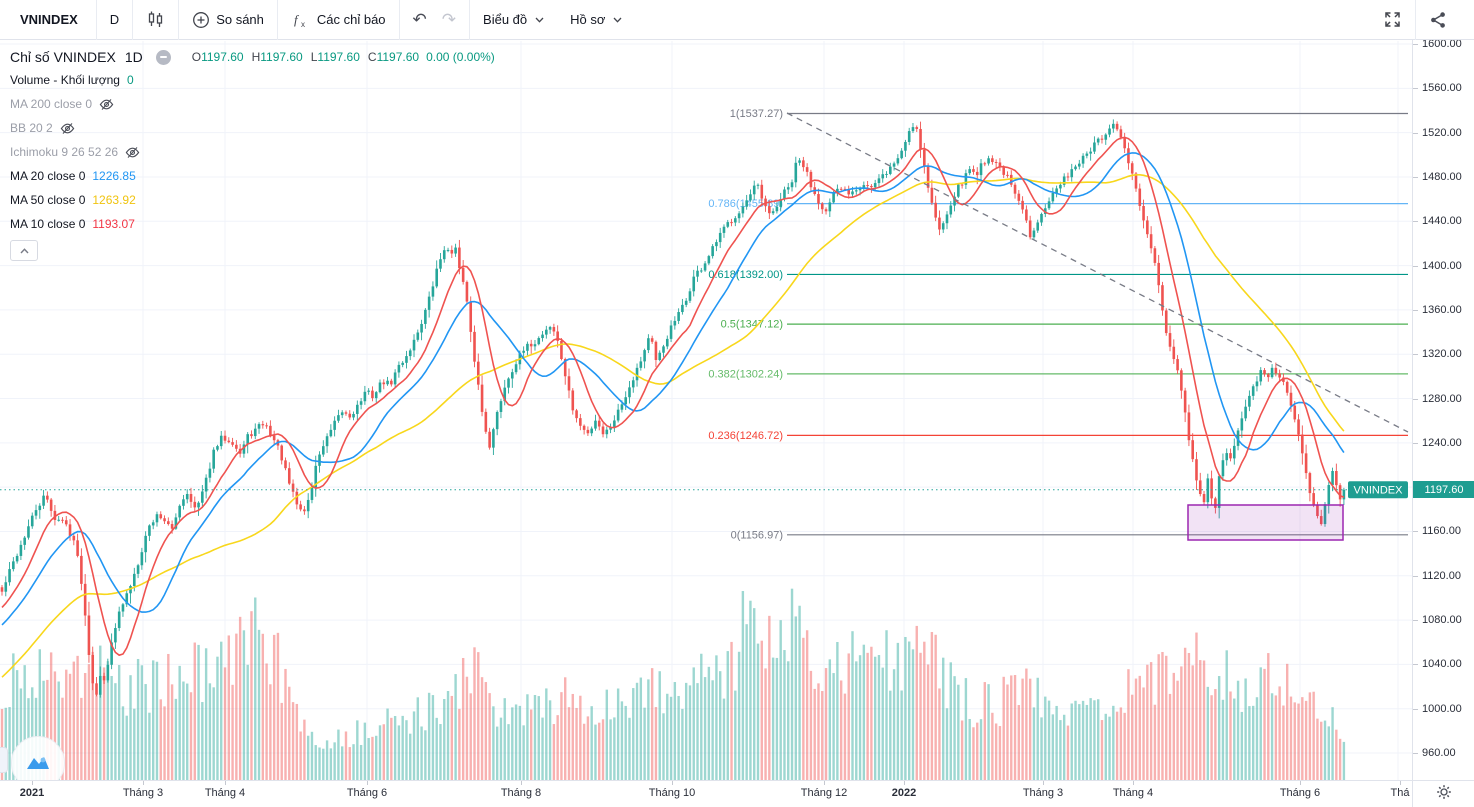  What do you see at coordinates (31, 128) in the screenshot?
I see `indicator-name: BB 20 2` at bounding box center [31, 128].